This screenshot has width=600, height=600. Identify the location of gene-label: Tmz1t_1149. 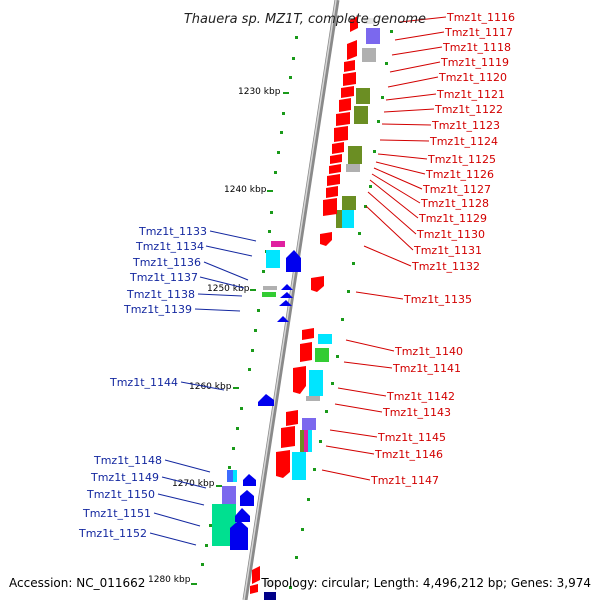
(124, 477).